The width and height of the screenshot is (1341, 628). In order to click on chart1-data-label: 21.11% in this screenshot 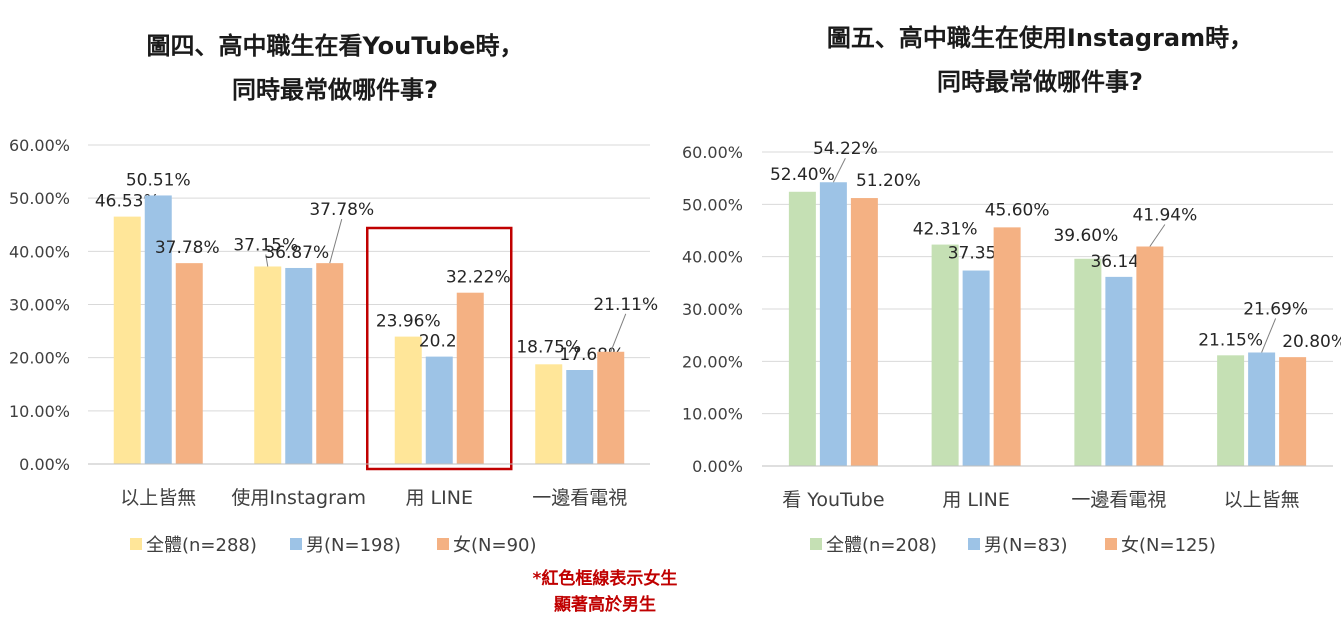, I will do `click(625, 305)`.